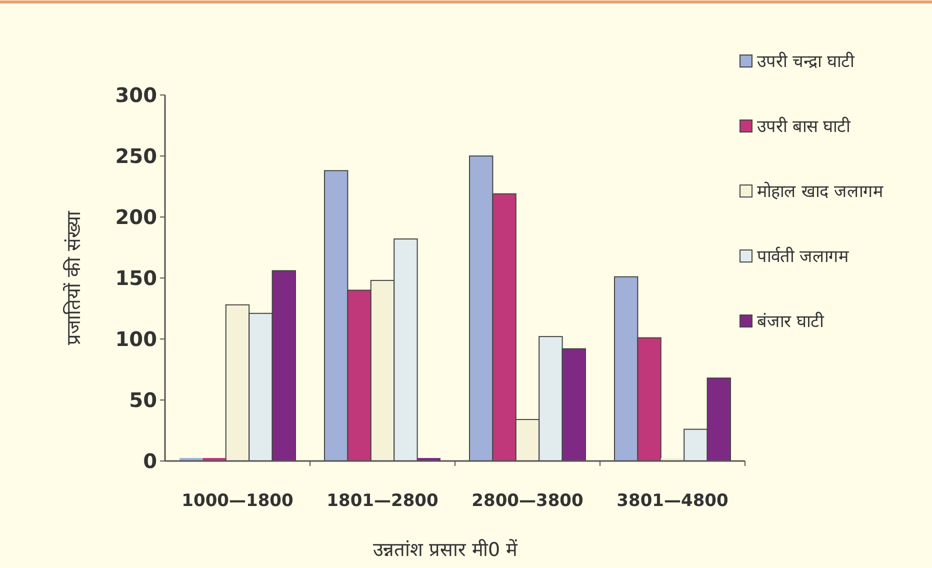 The height and width of the screenshot is (568, 932). Describe the element at coordinates (806, 61) in the screenshot. I see `legend-label: उपरी चन्द्रा घाटी` at that location.